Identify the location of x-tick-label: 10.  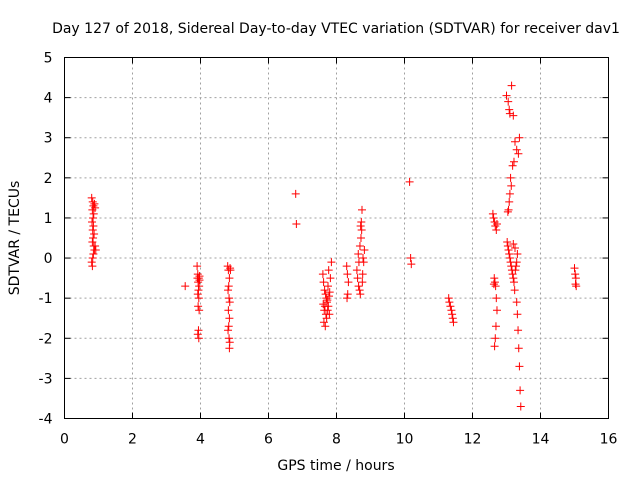
(405, 440).